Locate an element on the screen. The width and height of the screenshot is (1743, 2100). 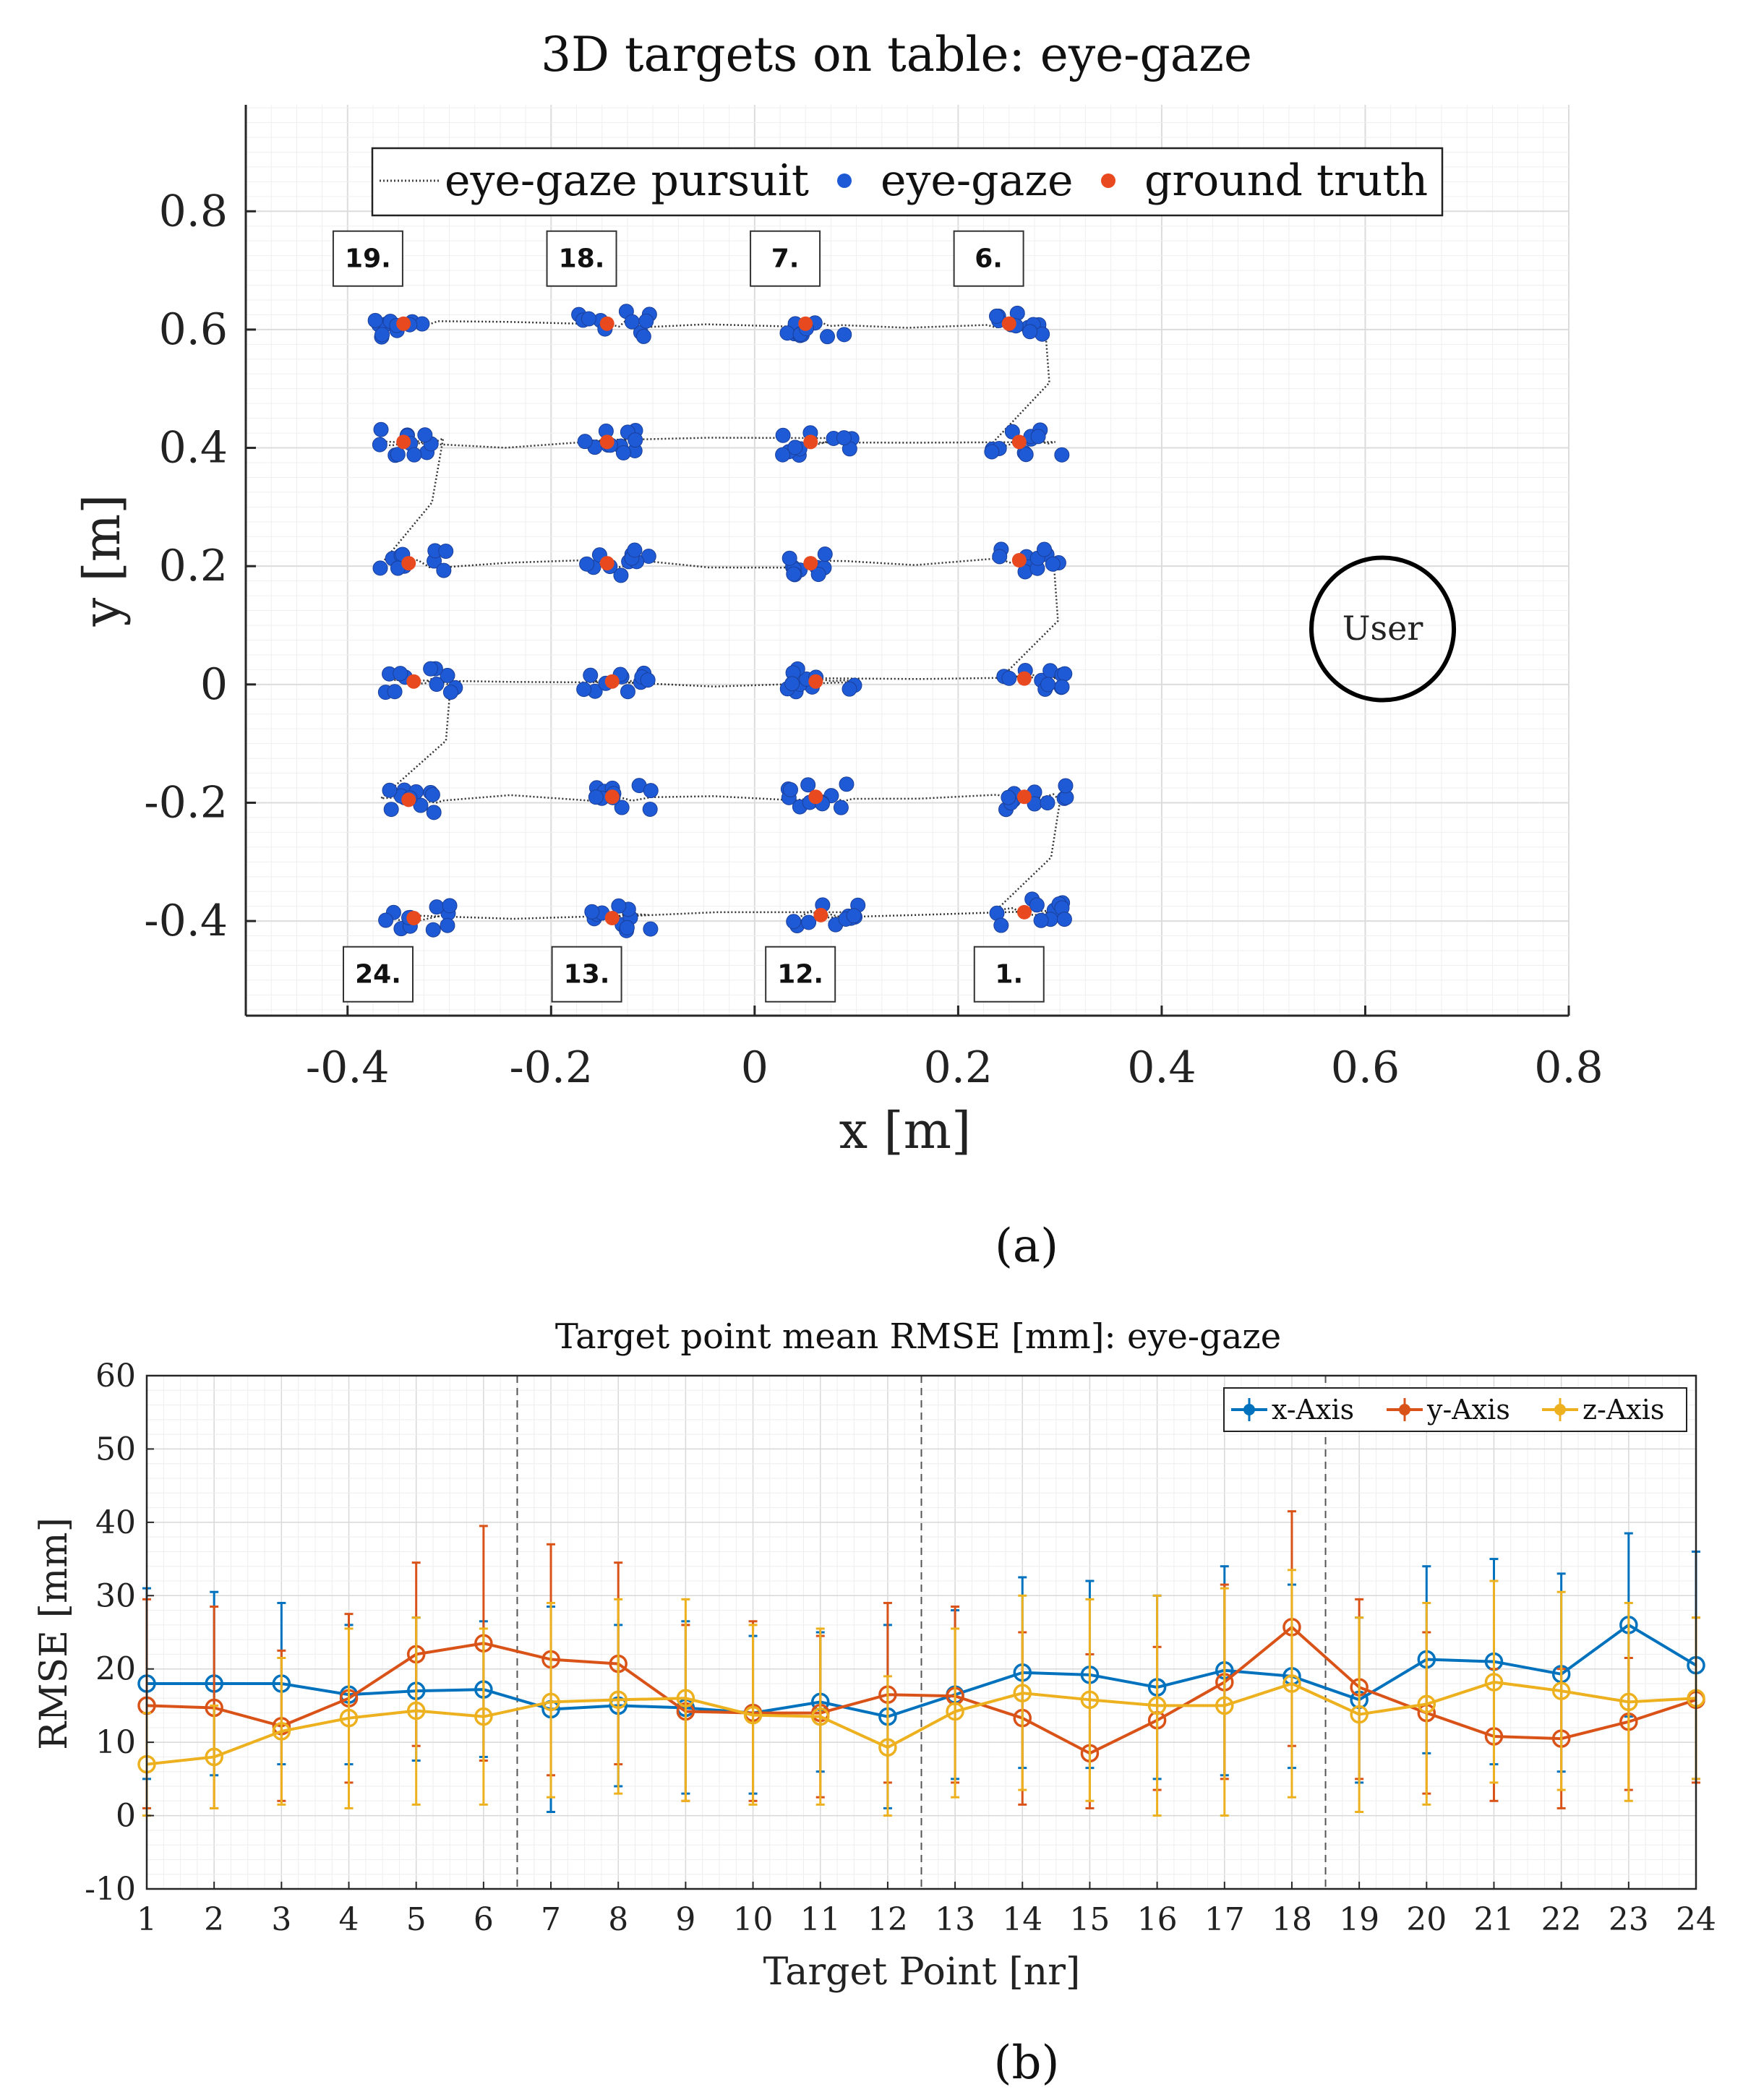
chart-b-title: Target point mean RMSE [mm]: eye-gaze is located at coordinates (918, 1336).